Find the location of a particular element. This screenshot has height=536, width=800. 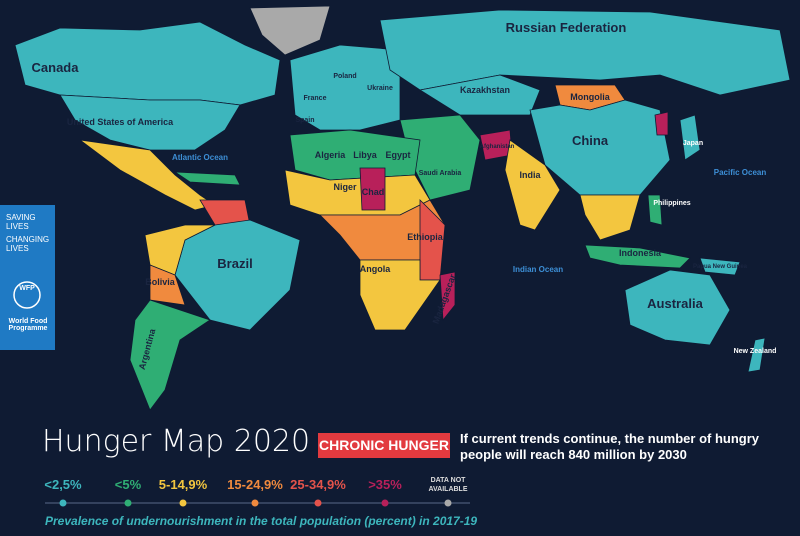

map-label: Brazil is located at coordinates (234, 263).